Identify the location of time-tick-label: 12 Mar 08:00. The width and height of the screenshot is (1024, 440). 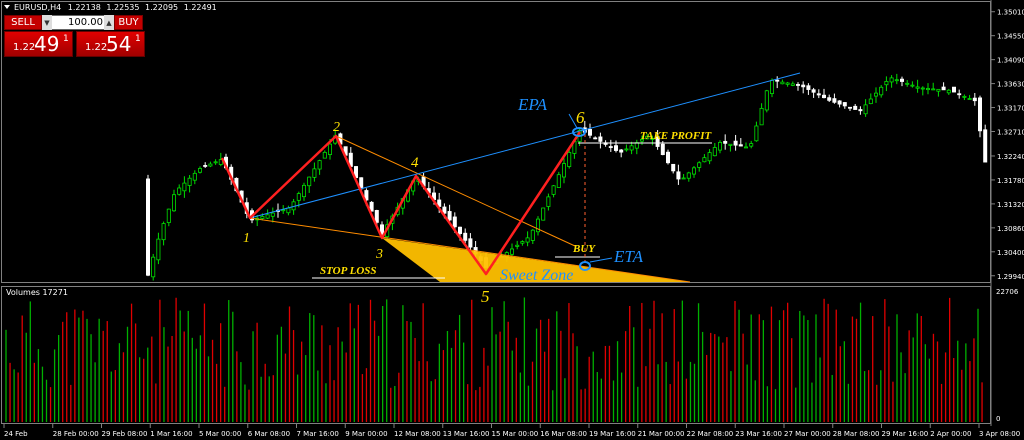
(417, 434).